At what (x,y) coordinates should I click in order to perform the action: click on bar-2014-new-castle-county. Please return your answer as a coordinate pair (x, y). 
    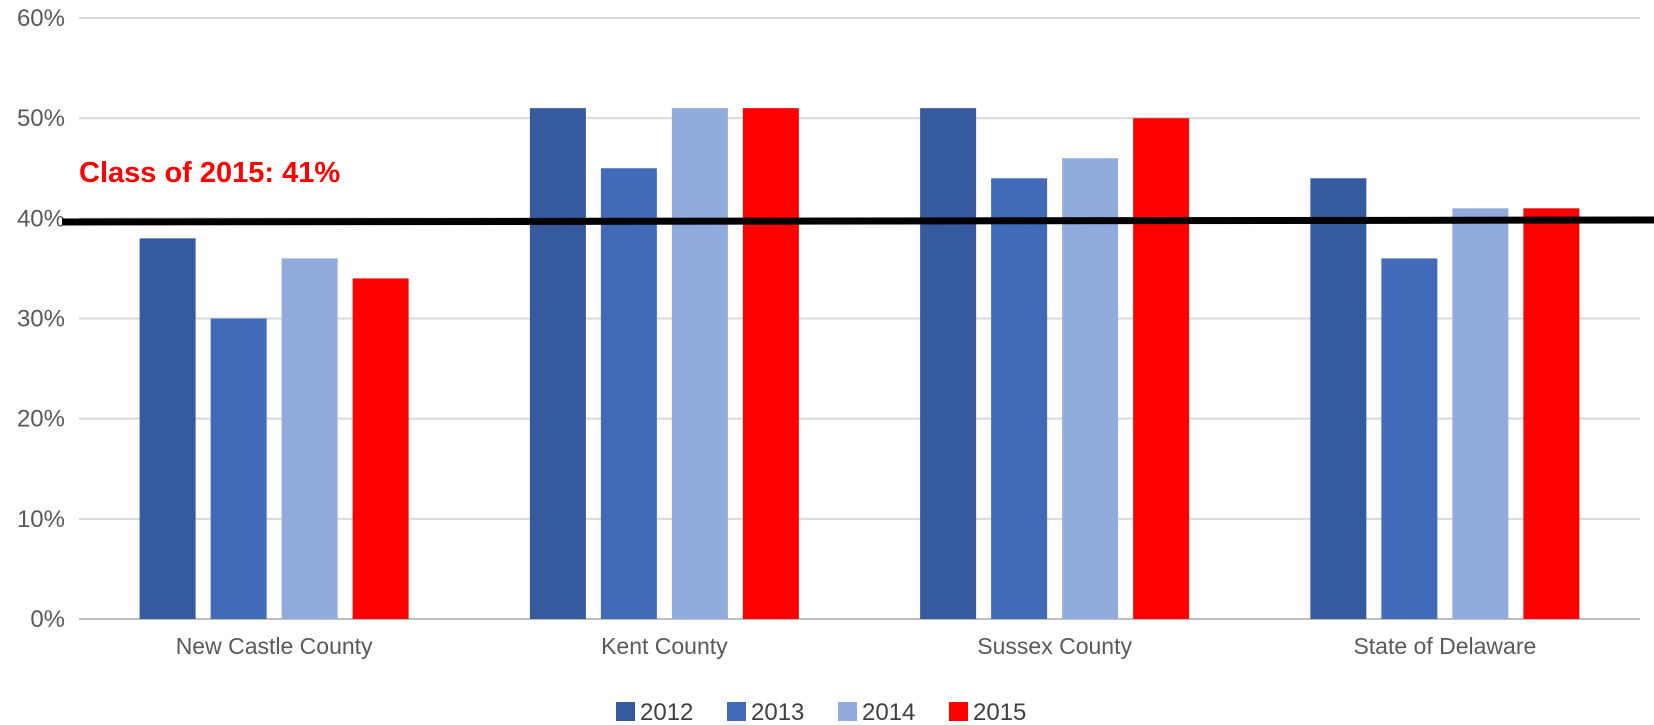
    Looking at the image, I should click on (309, 438).